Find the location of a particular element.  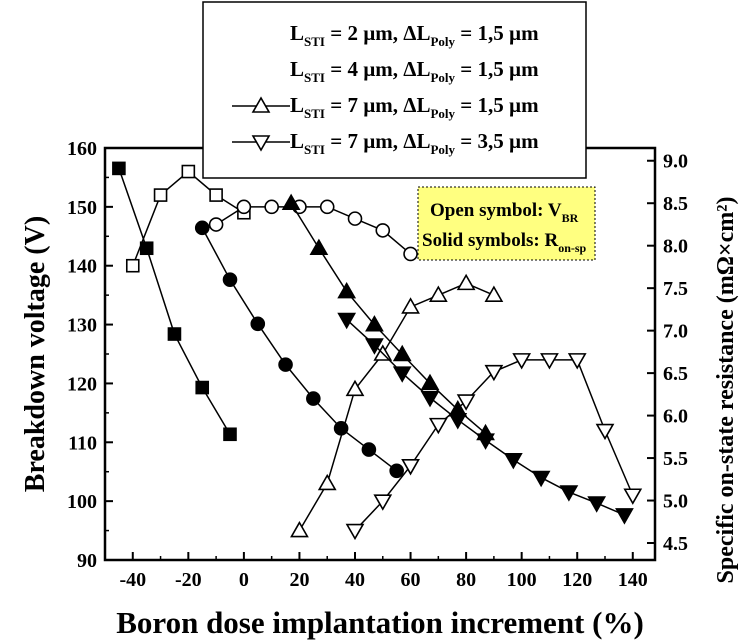

y-left-tick-label: 110 is located at coordinates (82, 443).